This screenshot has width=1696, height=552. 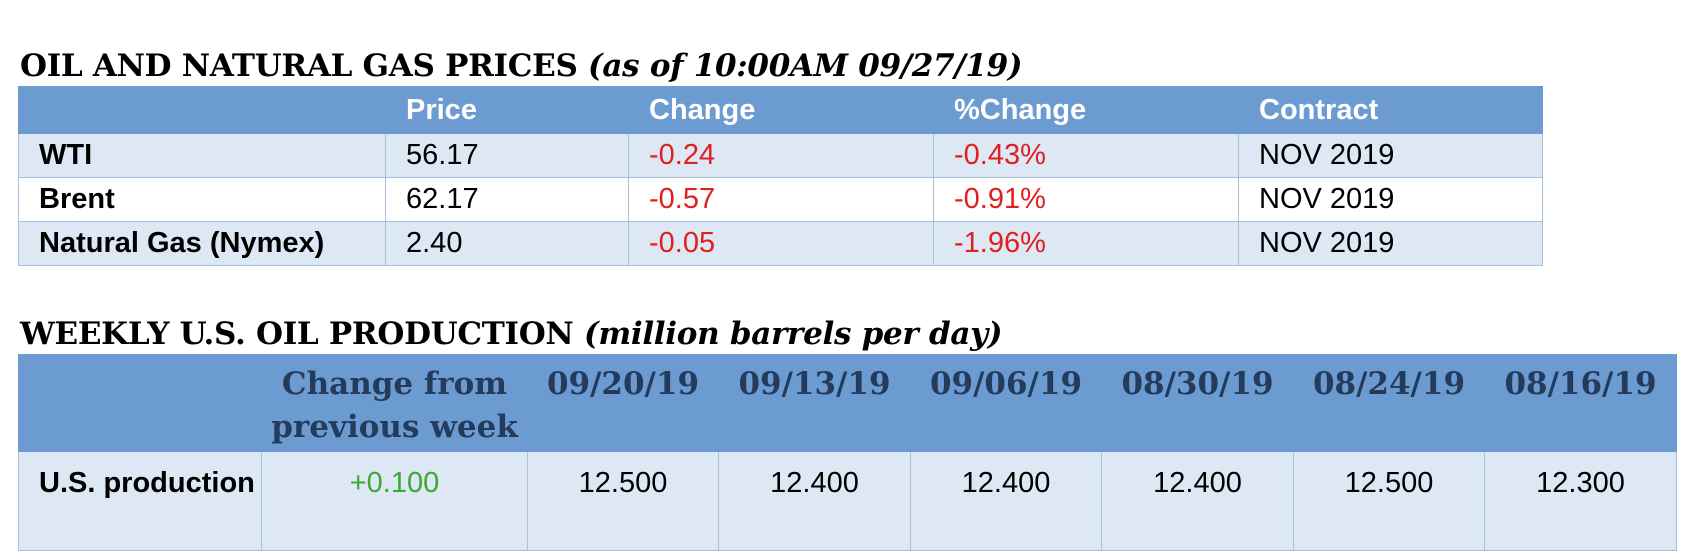 What do you see at coordinates (805, 66) in the screenshot?
I see `prices-subtitle-text: (as of 10:00AM 09/27/19)` at bounding box center [805, 66].